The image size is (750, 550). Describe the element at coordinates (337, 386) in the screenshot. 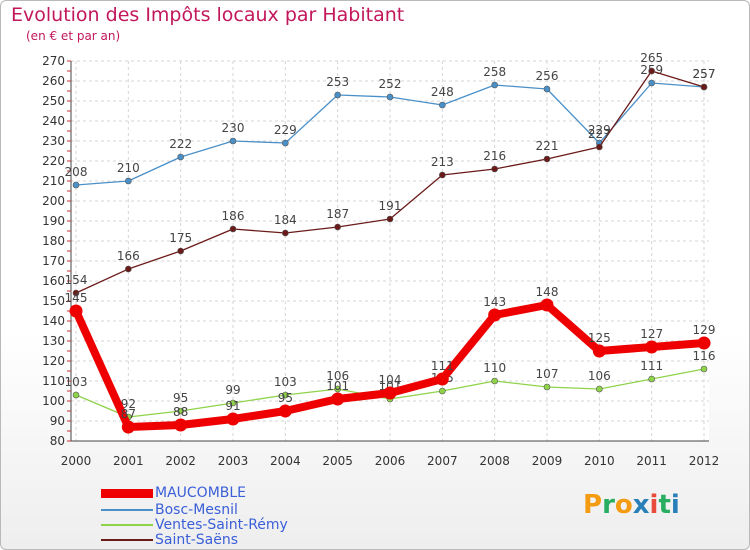

I see `data-label: 101` at that location.